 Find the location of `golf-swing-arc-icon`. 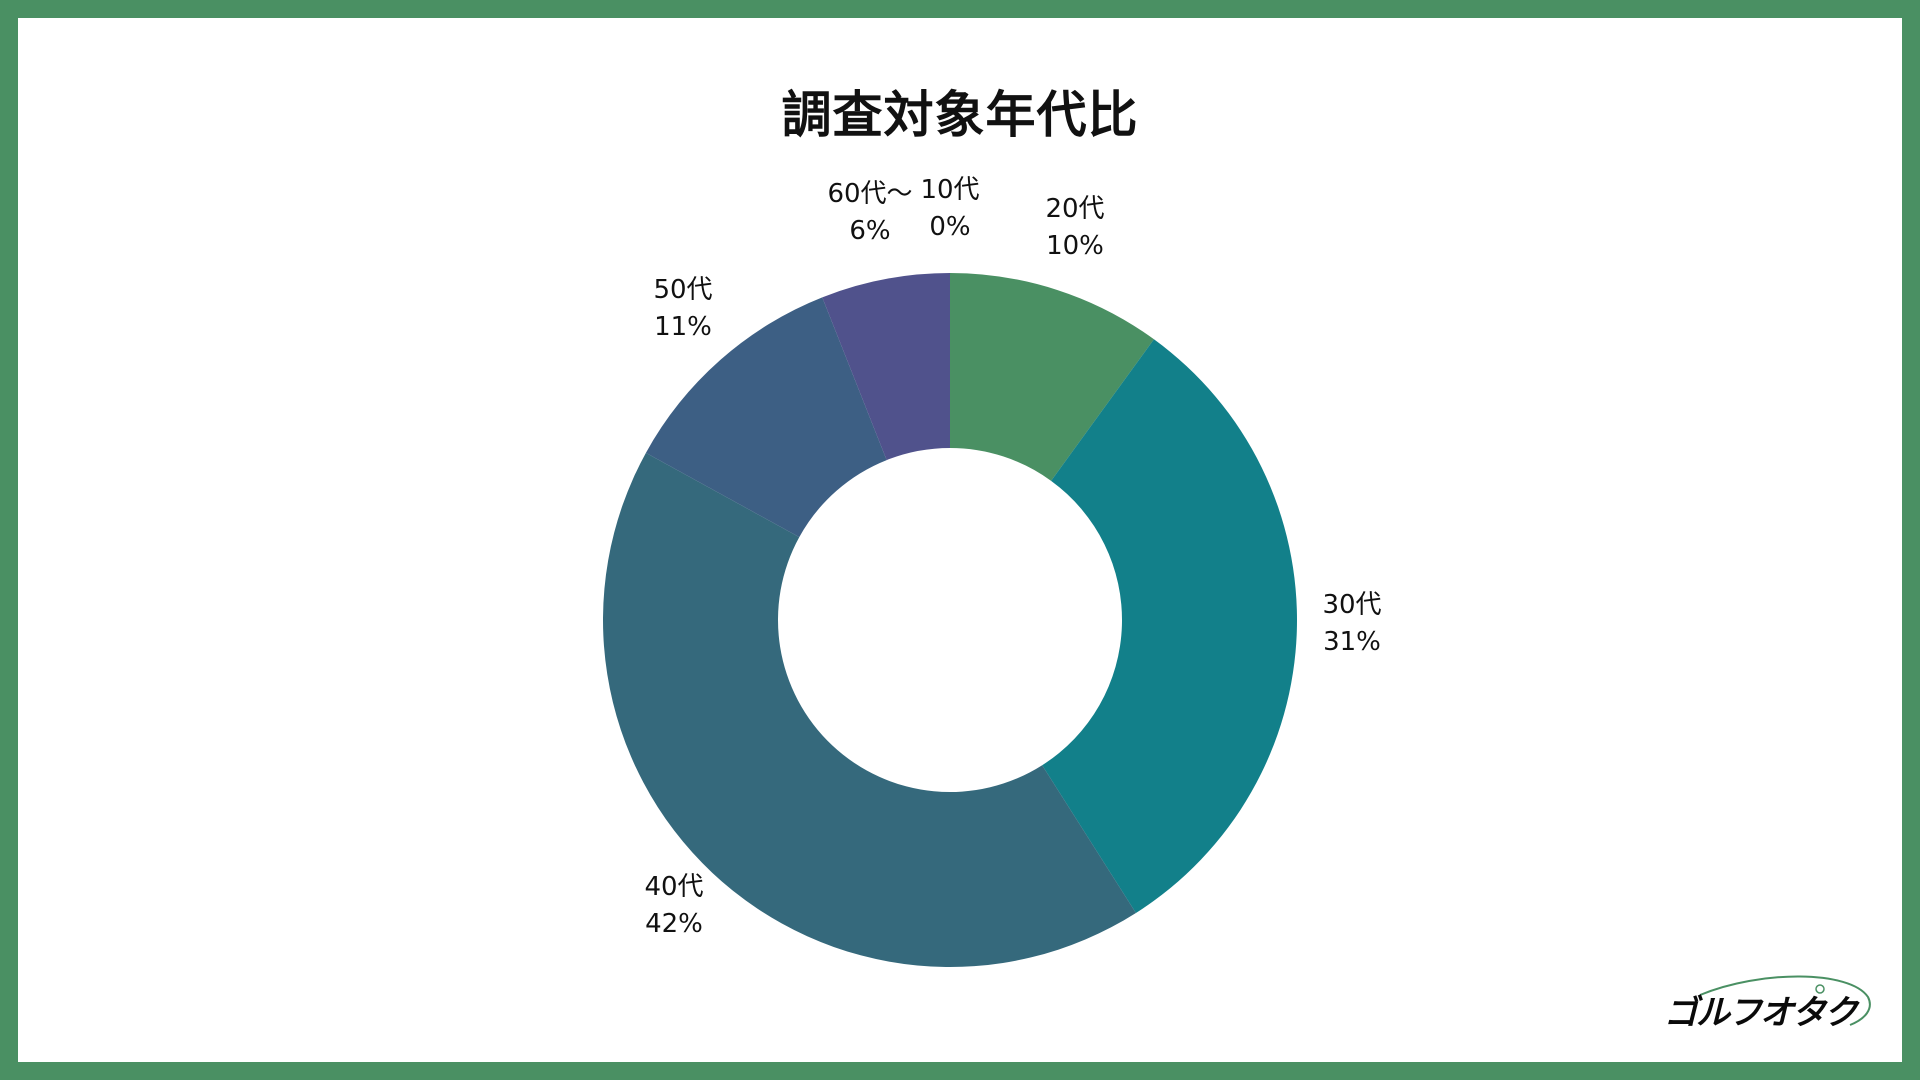

golf-swing-arc-icon is located at coordinates (1785, 1000).